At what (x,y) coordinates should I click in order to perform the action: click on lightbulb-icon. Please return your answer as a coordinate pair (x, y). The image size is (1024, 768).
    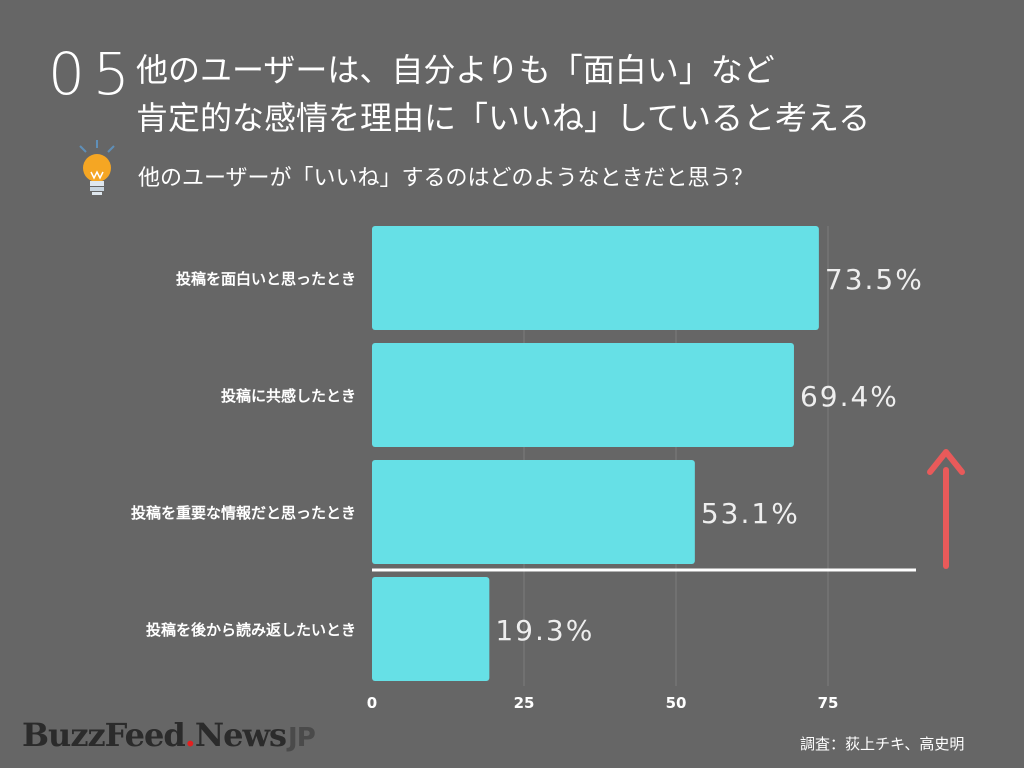
    Looking at the image, I should click on (97, 167).